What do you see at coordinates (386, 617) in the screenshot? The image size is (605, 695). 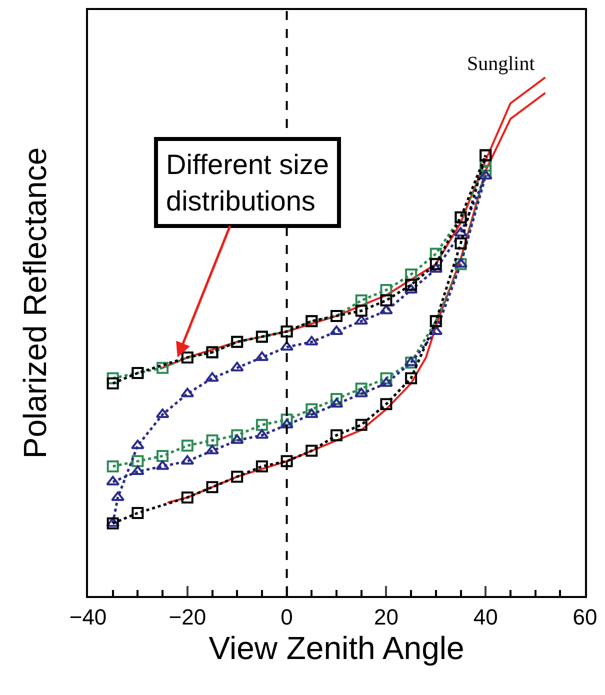 I see `x-tick-label: 20` at bounding box center [386, 617].